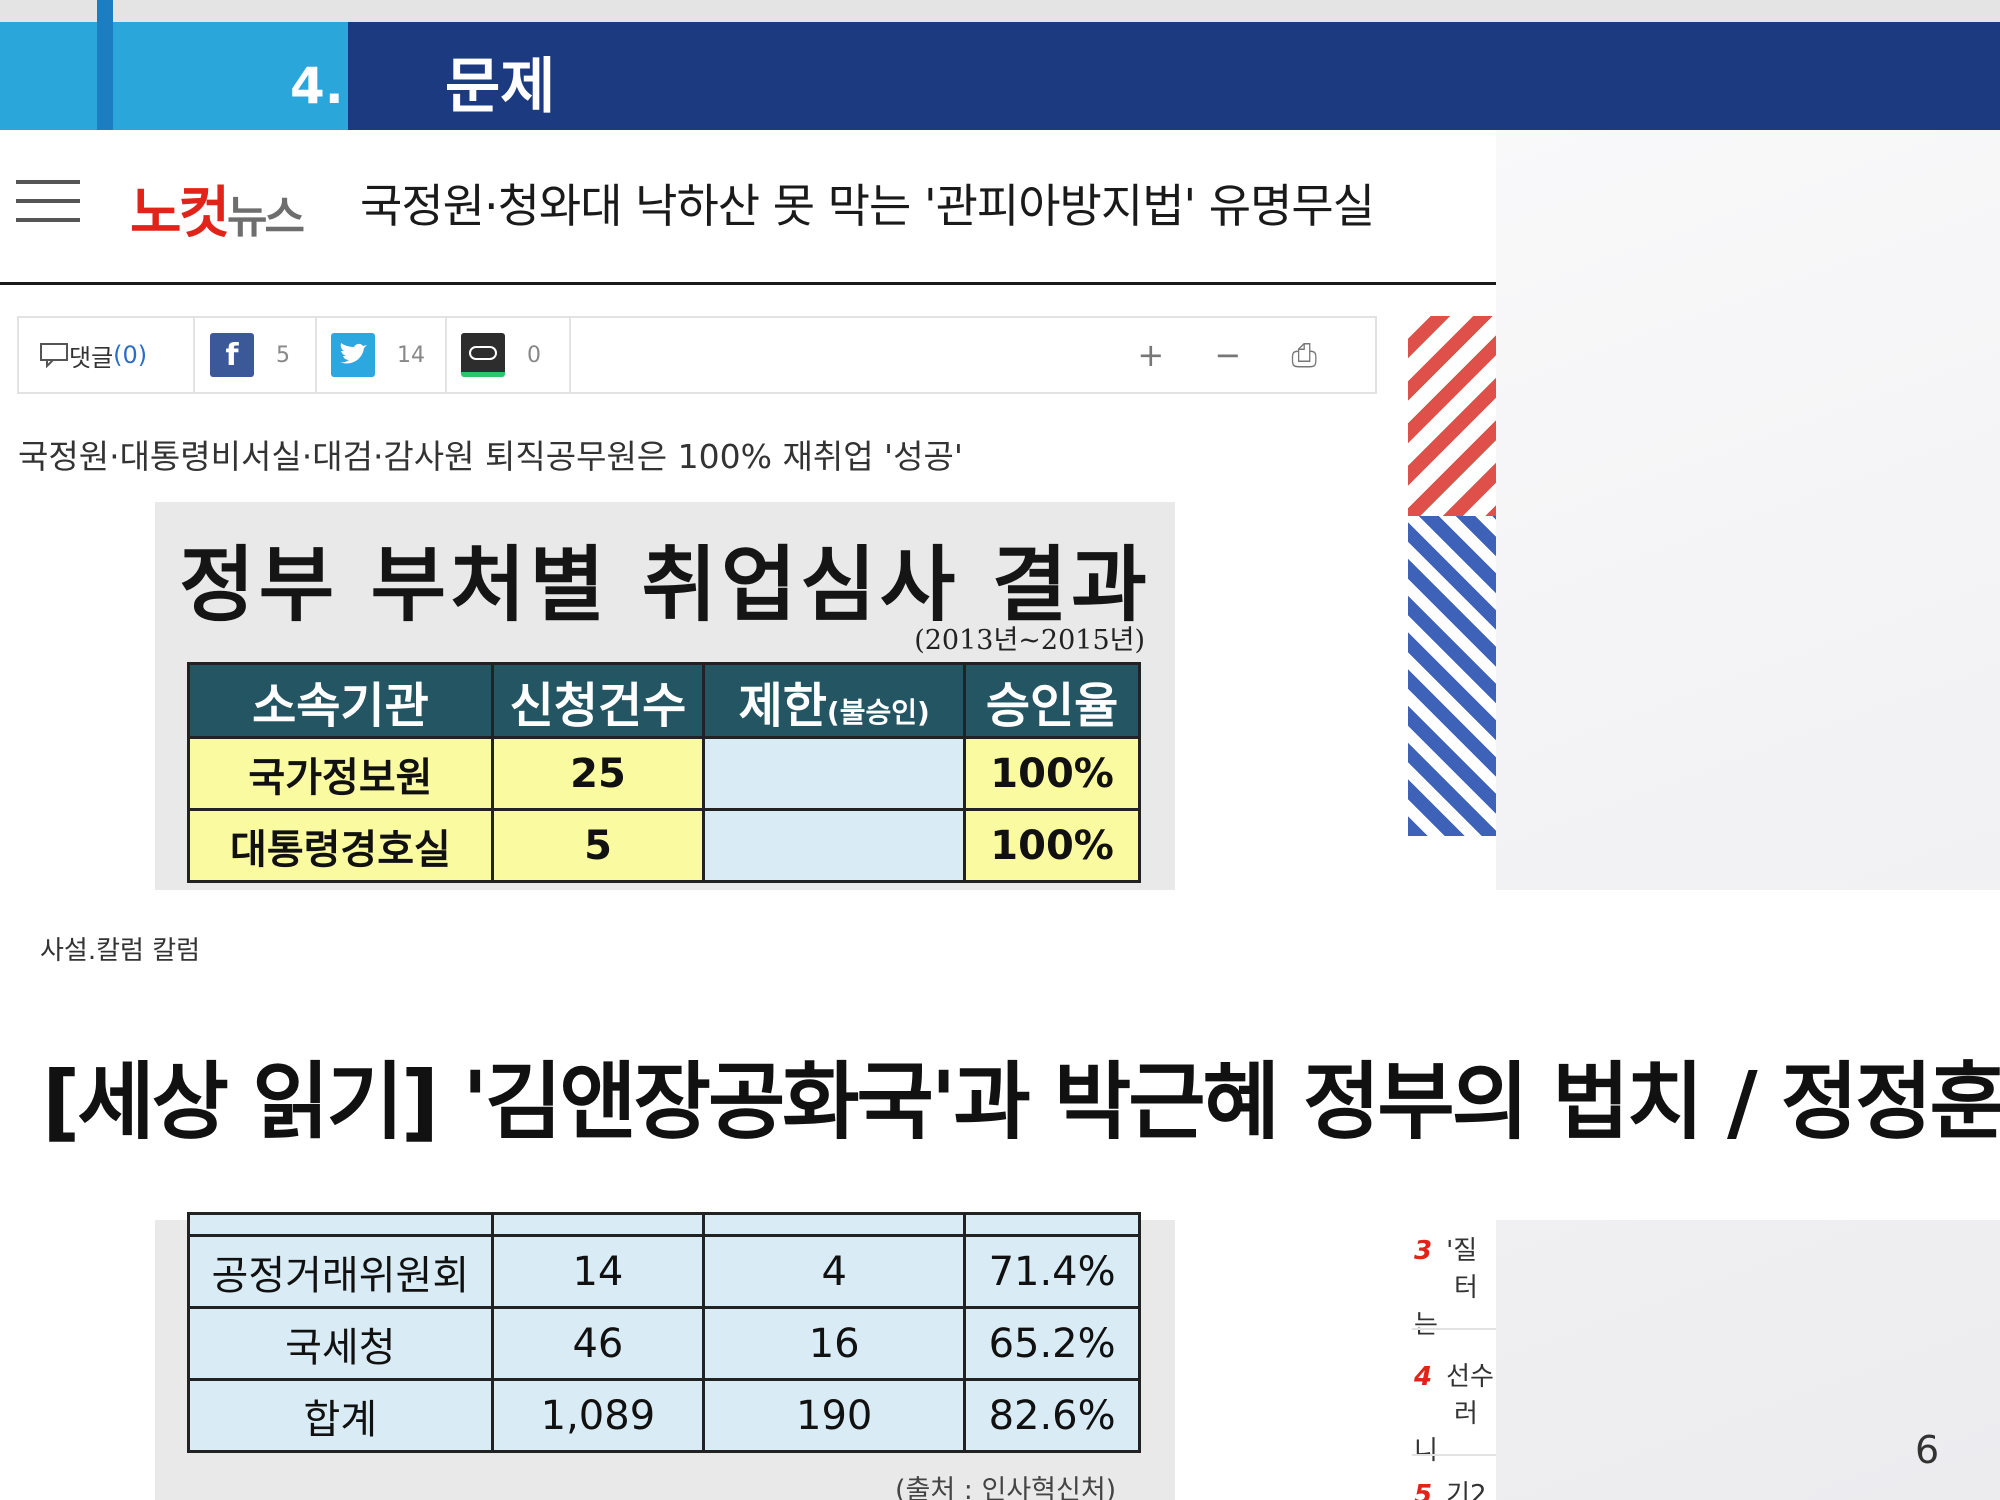 This screenshot has height=1500, width=2000. What do you see at coordinates (834, 1271) in the screenshot?
I see `cell-restricted: 4` at bounding box center [834, 1271].